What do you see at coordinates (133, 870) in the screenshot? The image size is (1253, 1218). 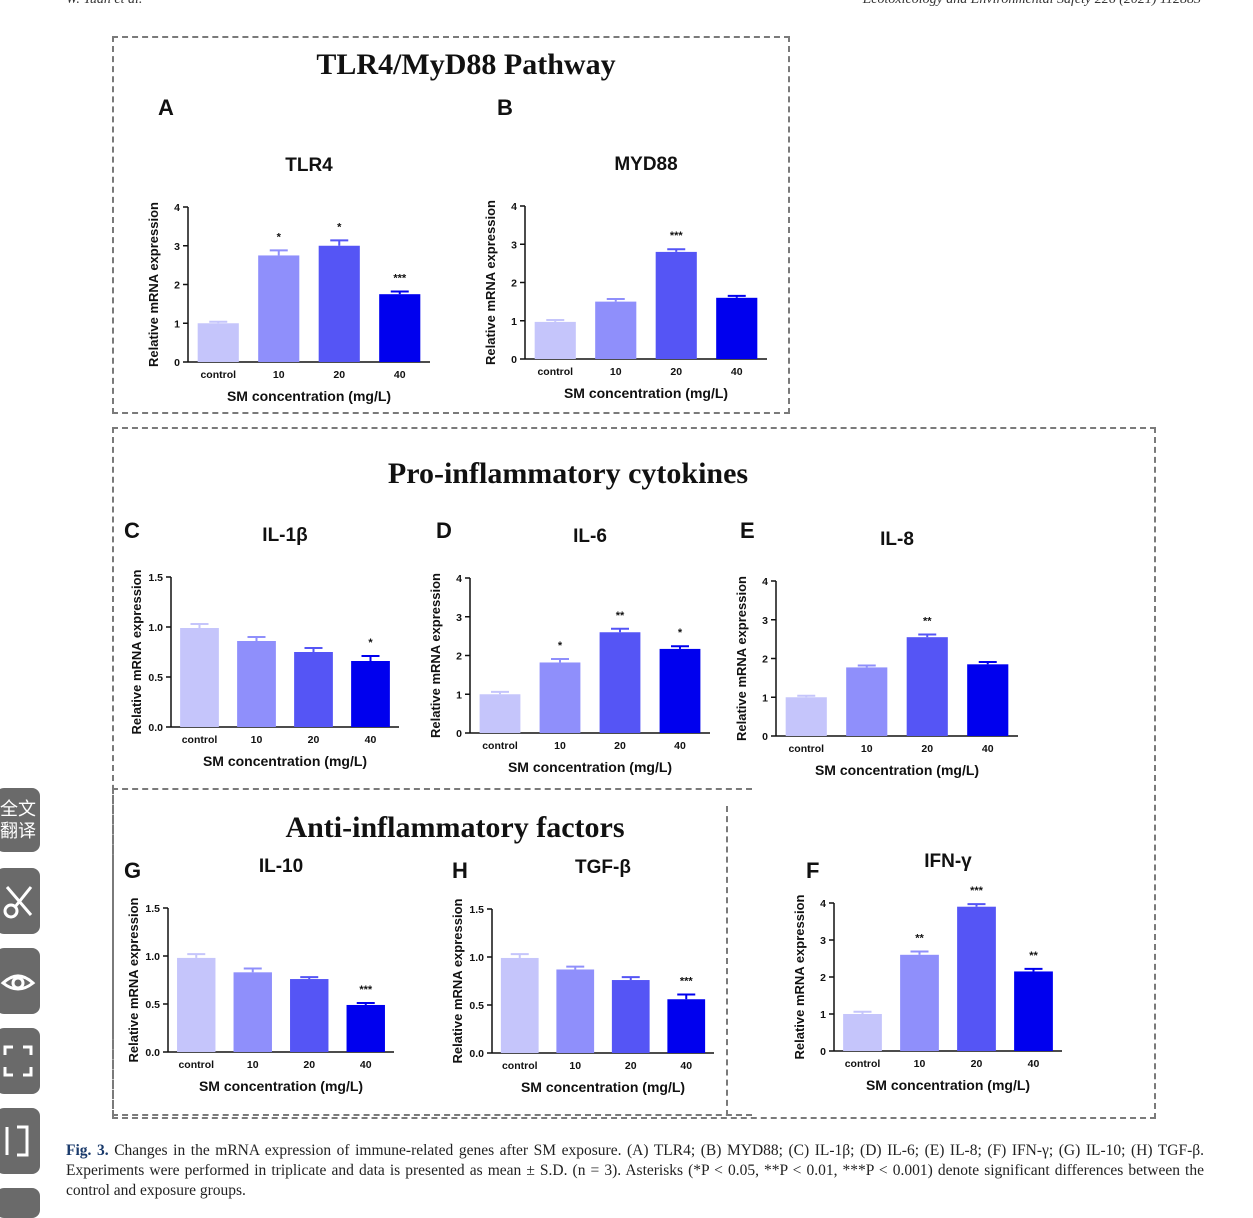 I see `panel-letter-g: G` at bounding box center [133, 870].